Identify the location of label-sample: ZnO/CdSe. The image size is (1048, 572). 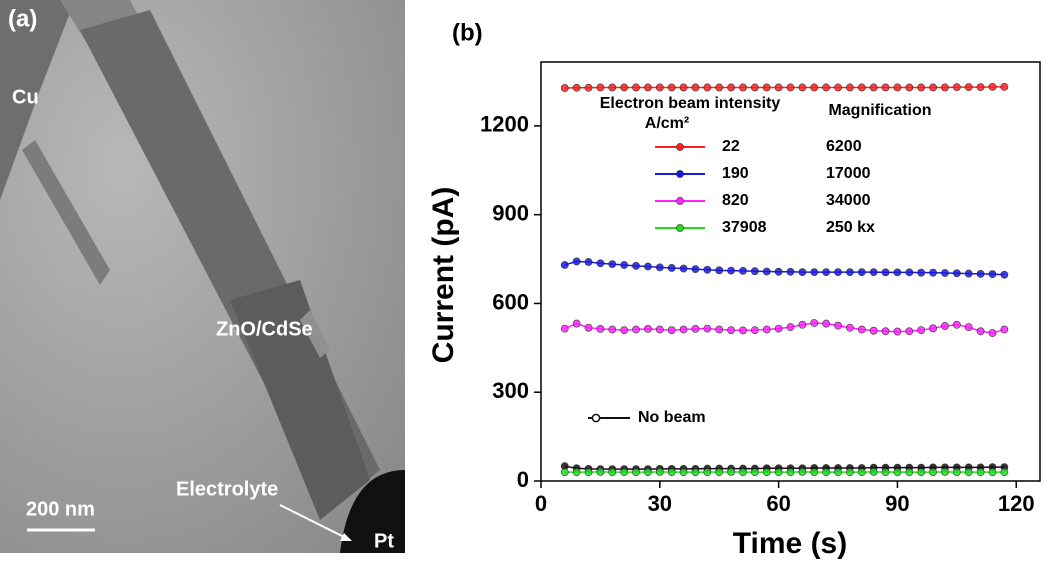
(264, 329).